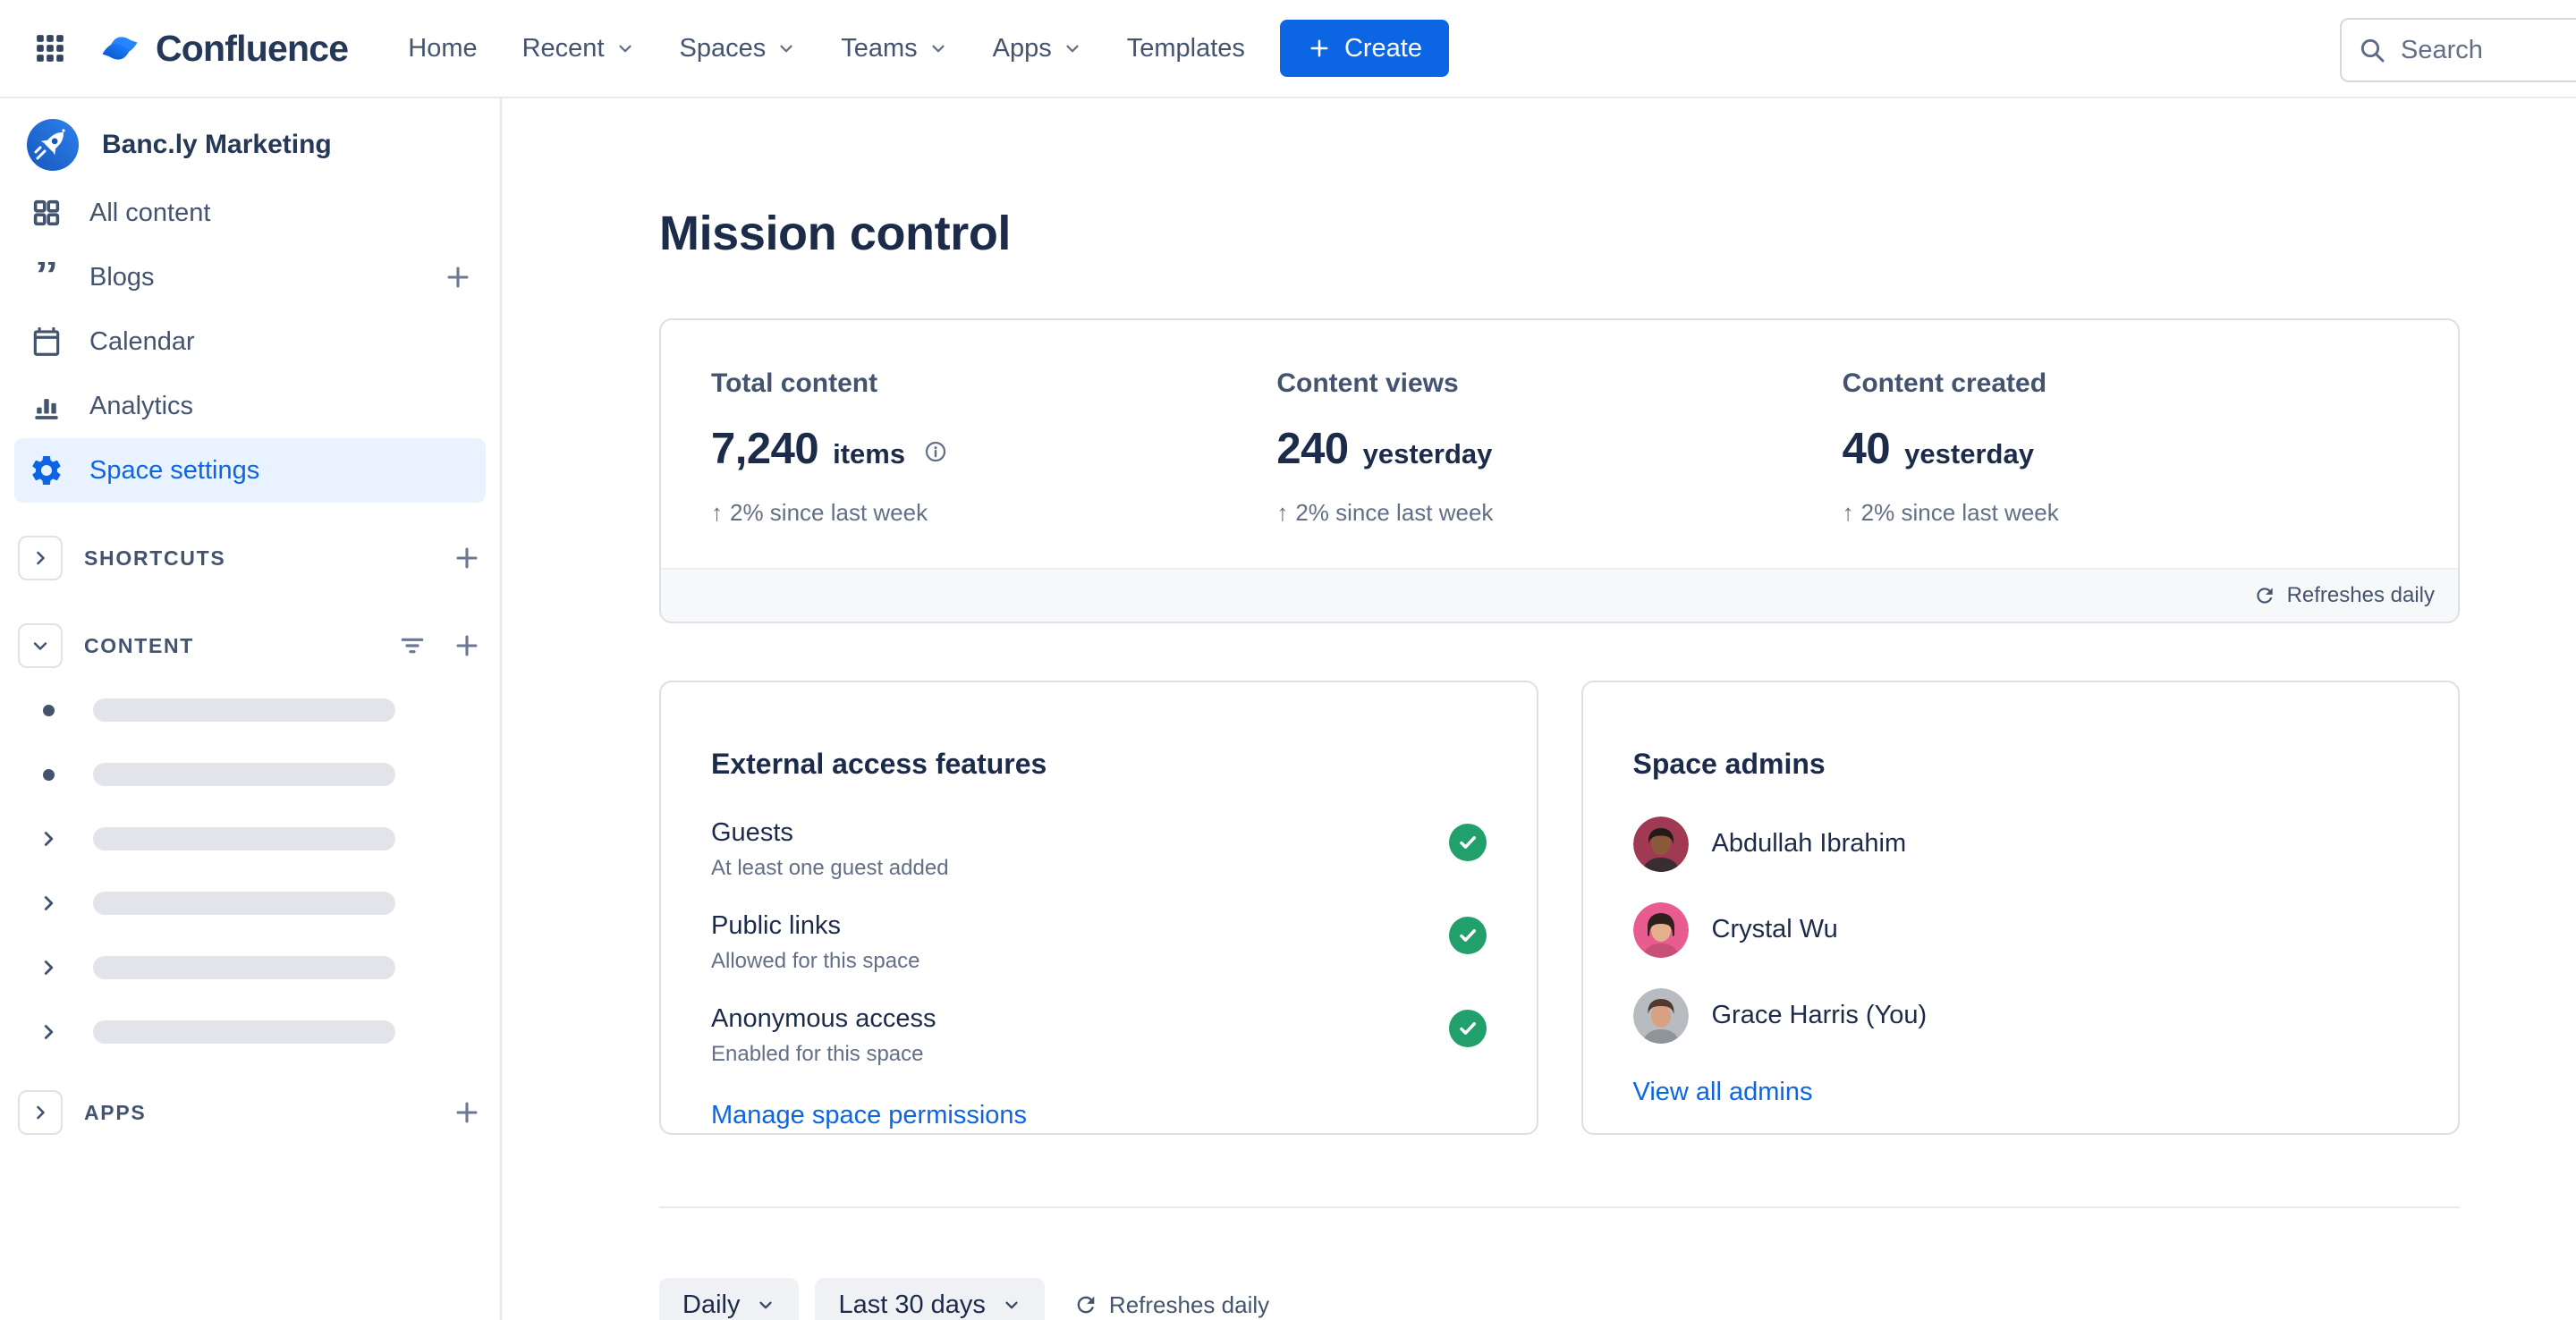  What do you see at coordinates (815, 960) in the screenshot?
I see `feature-description: Allowed for this space` at bounding box center [815, 960].